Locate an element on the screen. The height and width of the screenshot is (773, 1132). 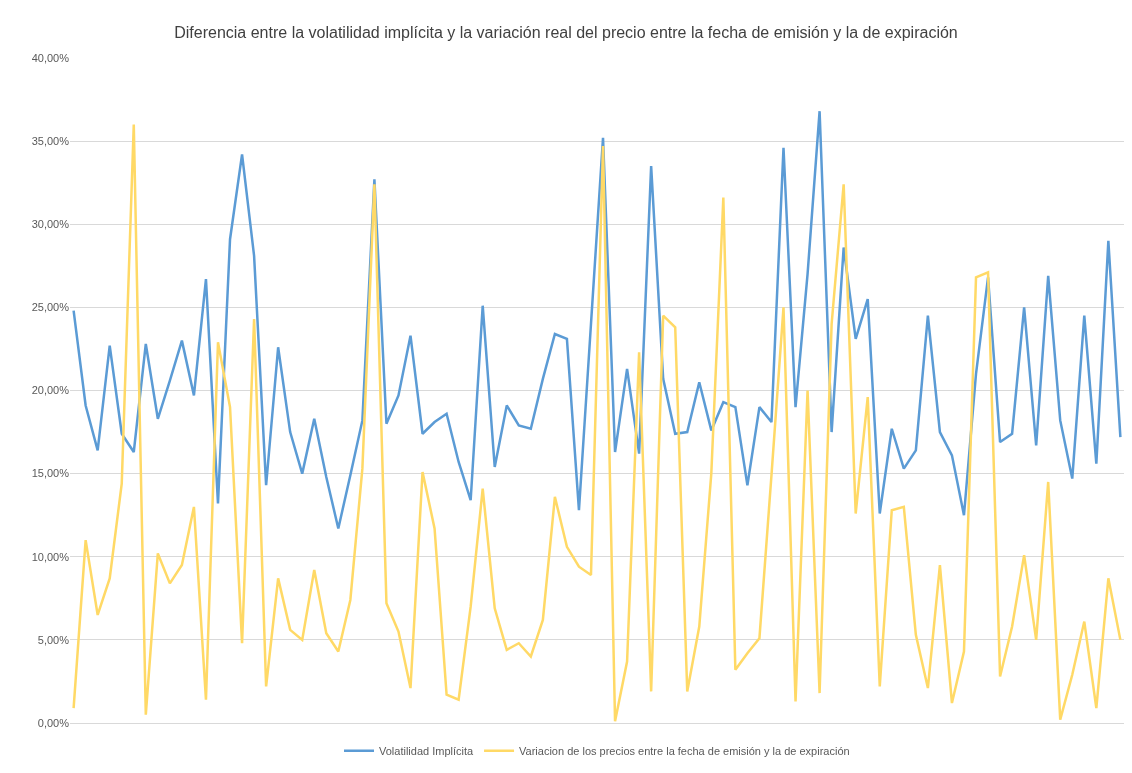
y-tick-label: 5,00% is located at coordinates (53, 639).